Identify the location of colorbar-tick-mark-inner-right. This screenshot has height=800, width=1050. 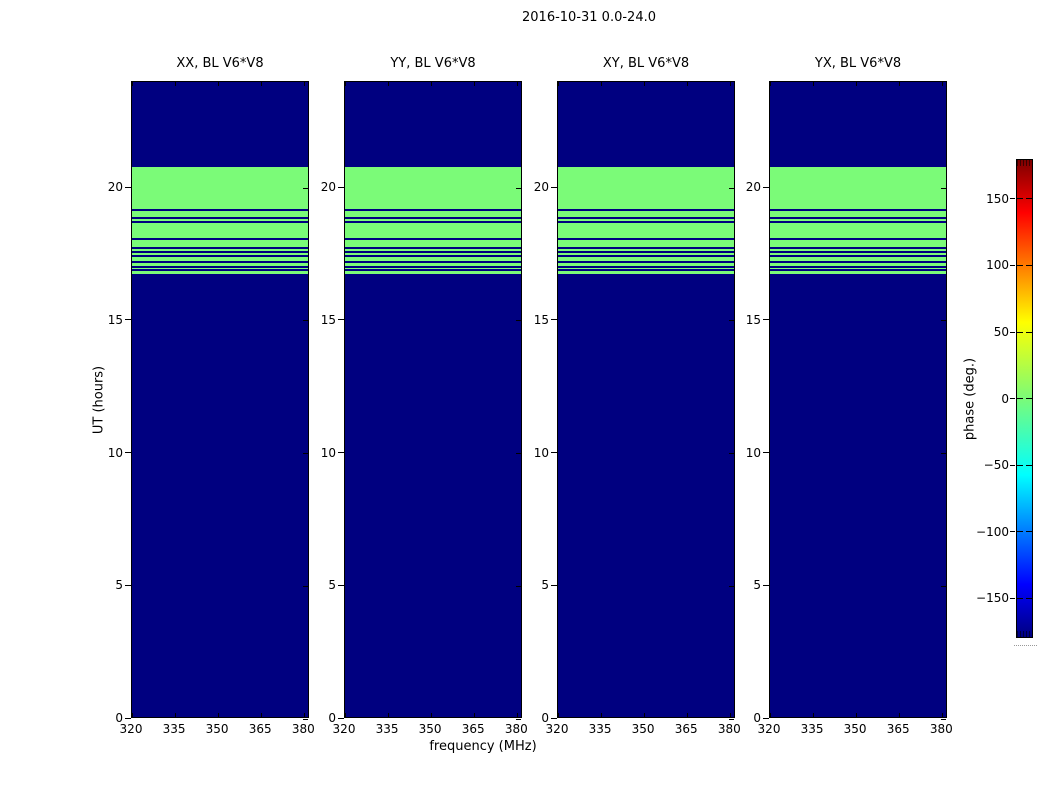
(1029, 199).